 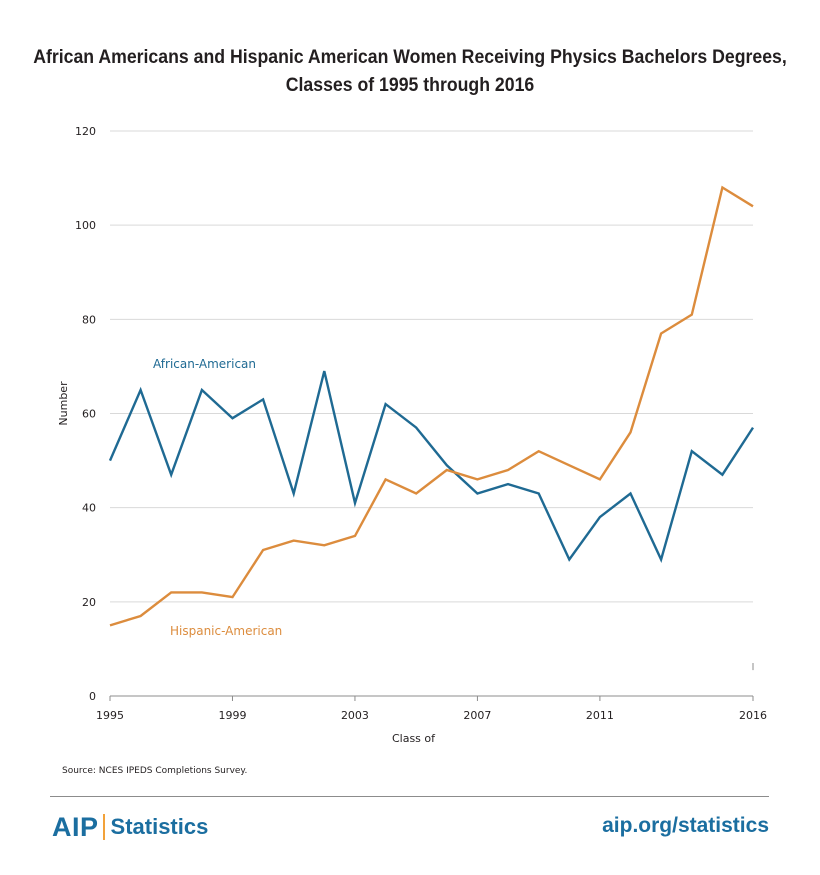 I want to click on footer-divider, so click(x=409, y=796).